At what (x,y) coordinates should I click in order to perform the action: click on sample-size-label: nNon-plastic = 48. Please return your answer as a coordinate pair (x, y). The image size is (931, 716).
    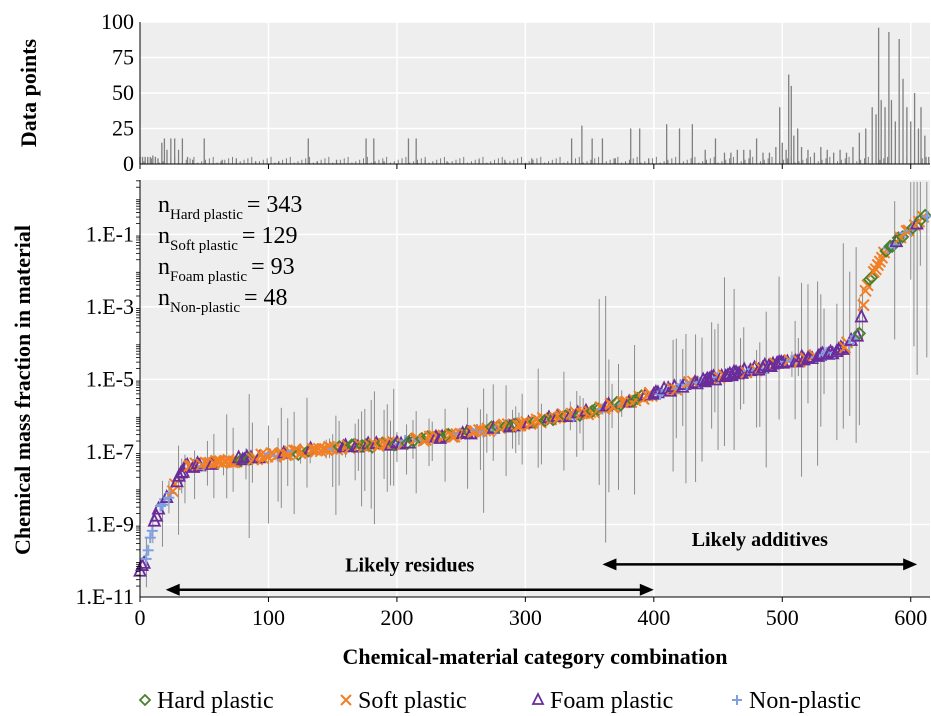
    Looking at the image, I should click on (223, 300).